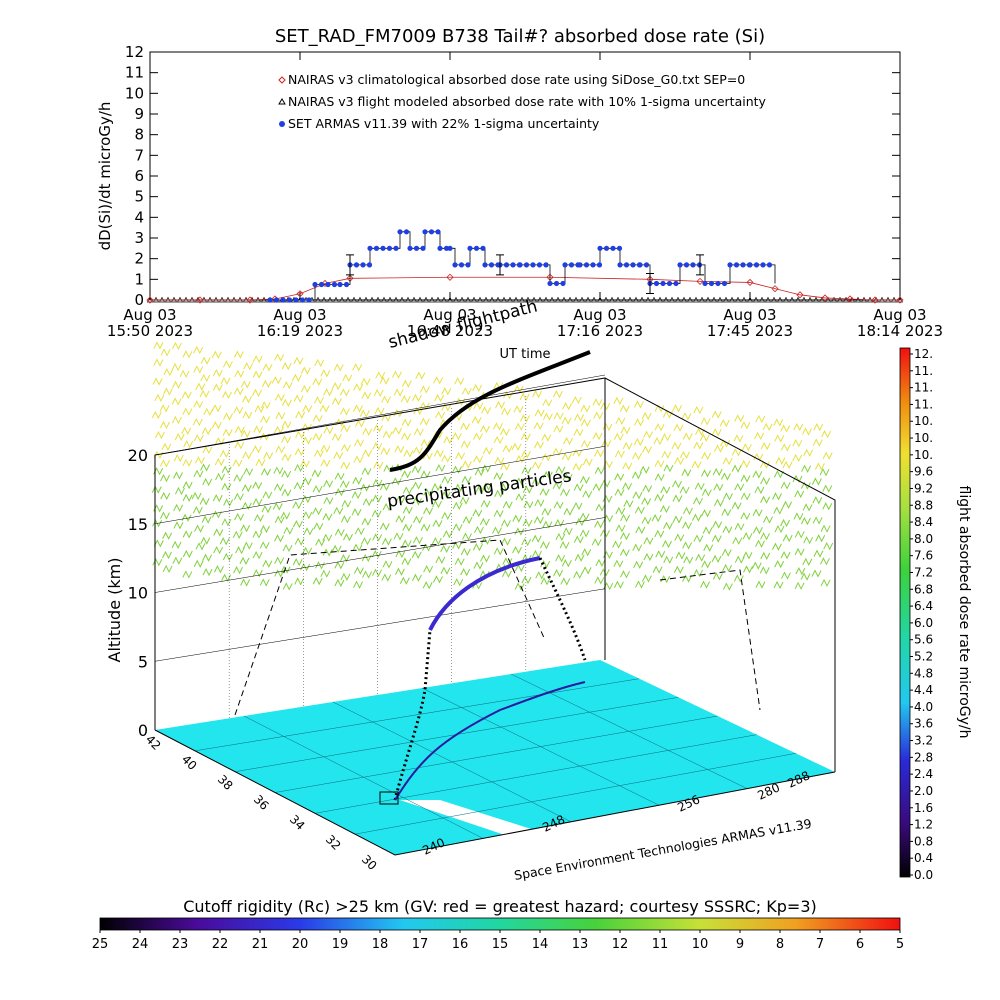  Describe the element at coordinates (225, 782) in the screenshot. I see `latitude-tick-label: 38` at that location.